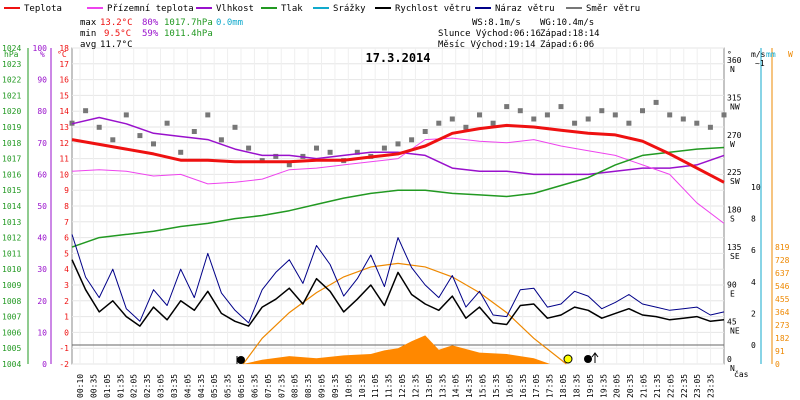  Describe the element at coordinates (11, 64) in the screenshot. I see `tick-hpa: 1023` at that location.